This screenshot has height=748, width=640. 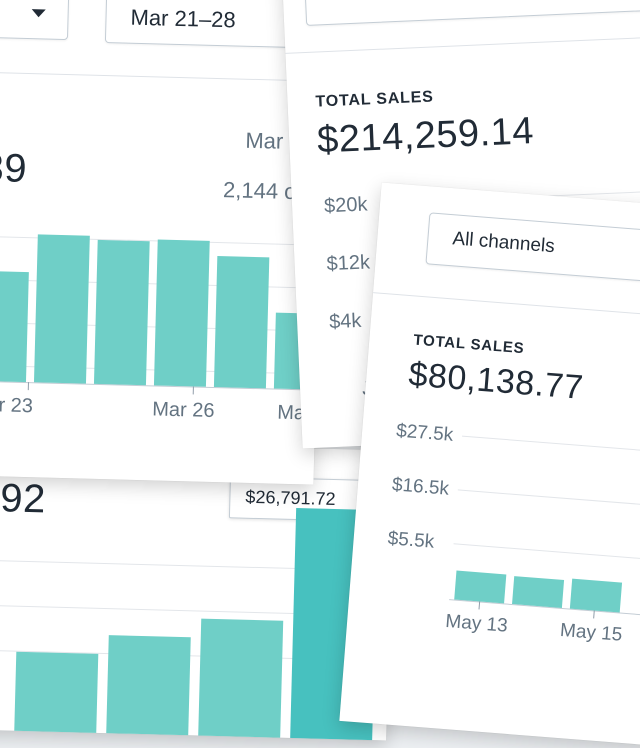 What do you see at coordinates (259, 191) in the screenshot?
I see `orders-count: 2,144 o` at bounding box center [259, 191].